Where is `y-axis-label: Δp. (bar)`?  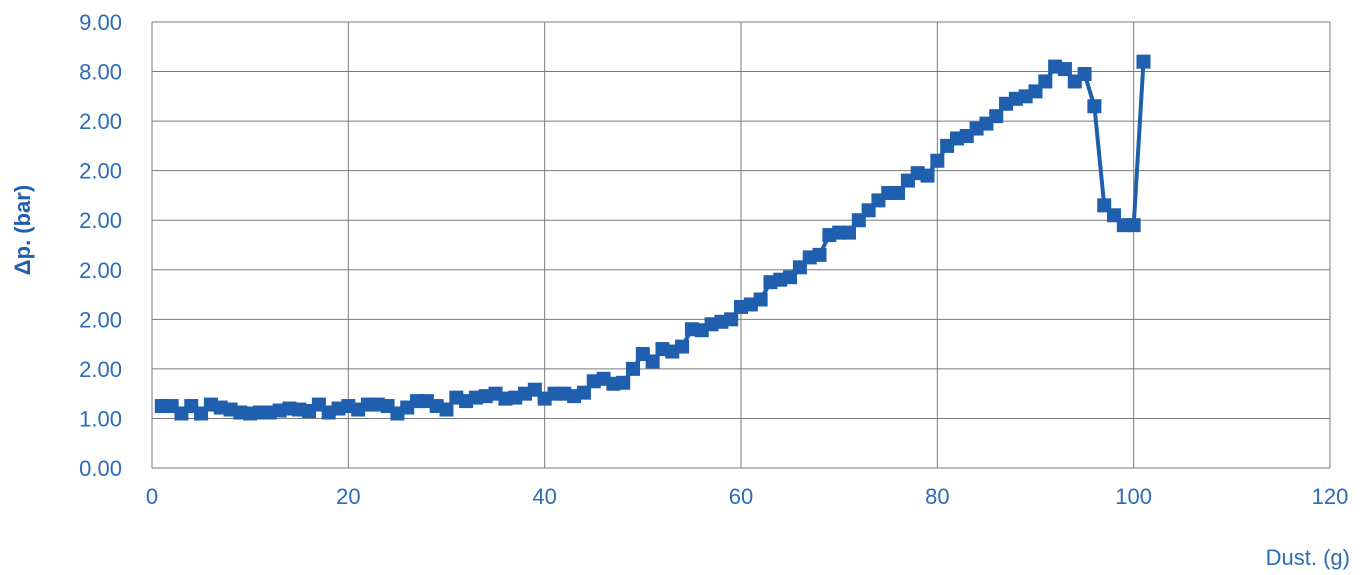
y-axis-label: Δp. (bar) is located at coordinates (22, 230).